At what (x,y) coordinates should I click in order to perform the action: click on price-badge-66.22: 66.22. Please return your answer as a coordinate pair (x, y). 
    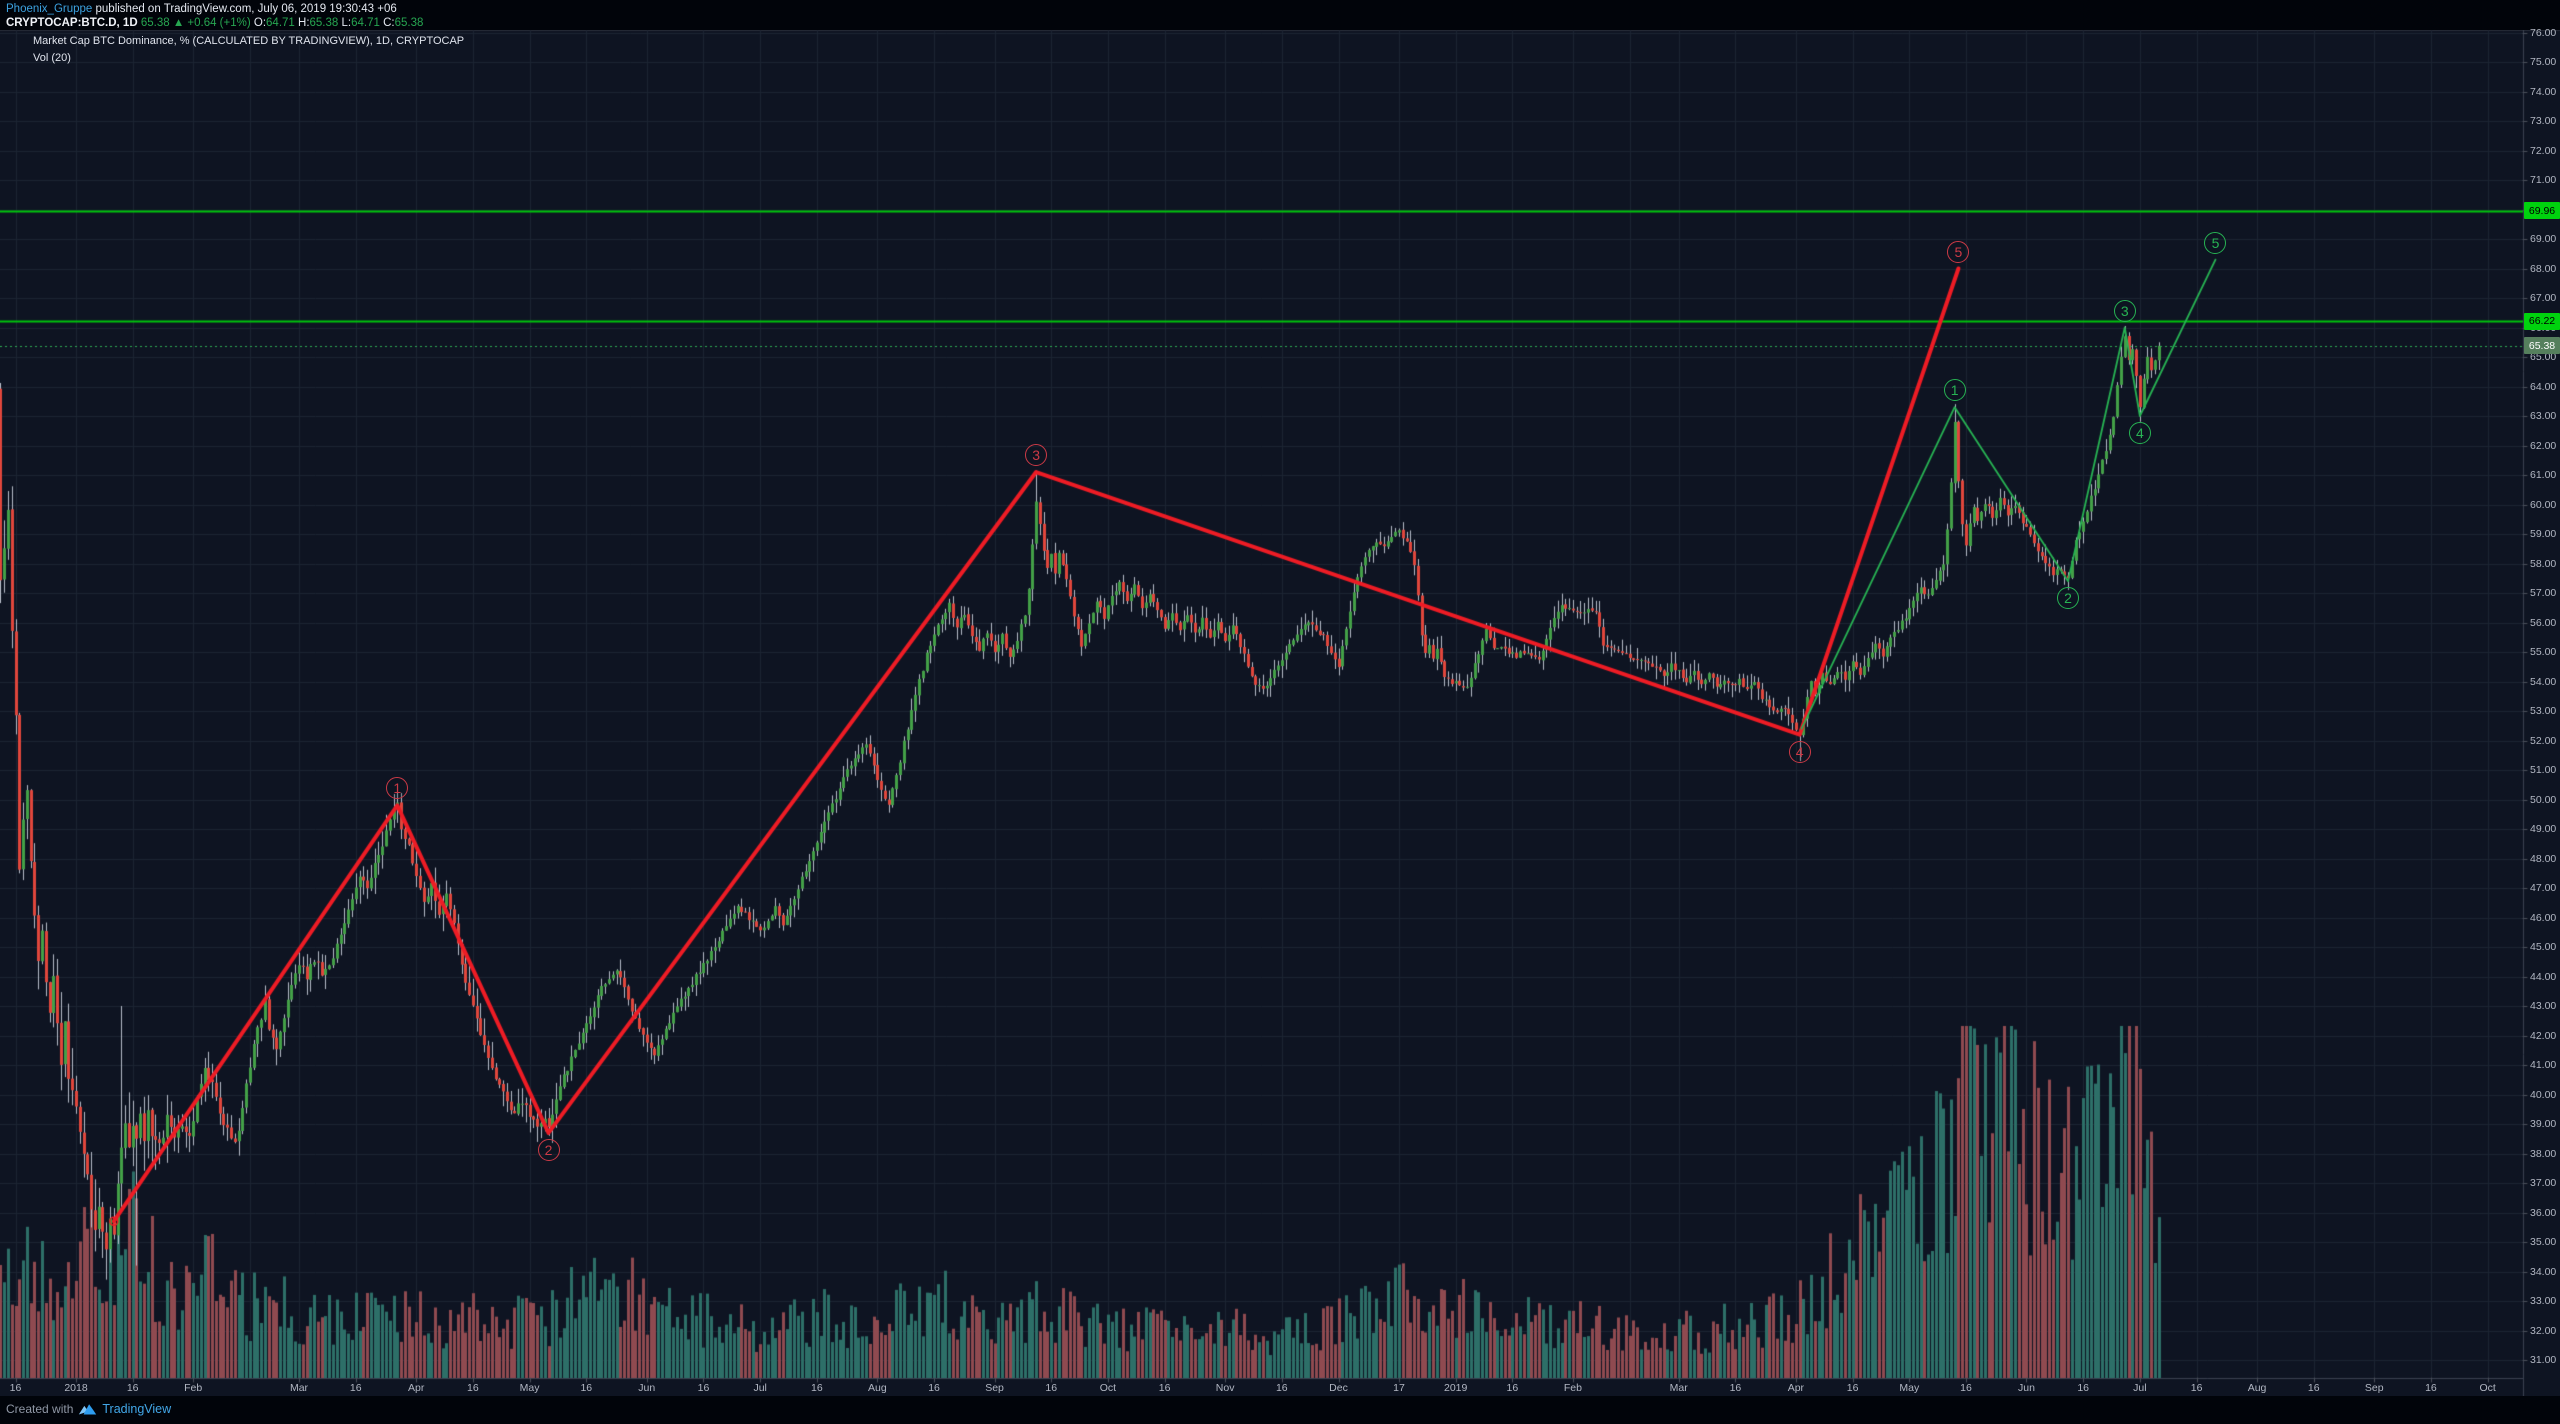
    Looking at the image, I should click on (2542, 321).